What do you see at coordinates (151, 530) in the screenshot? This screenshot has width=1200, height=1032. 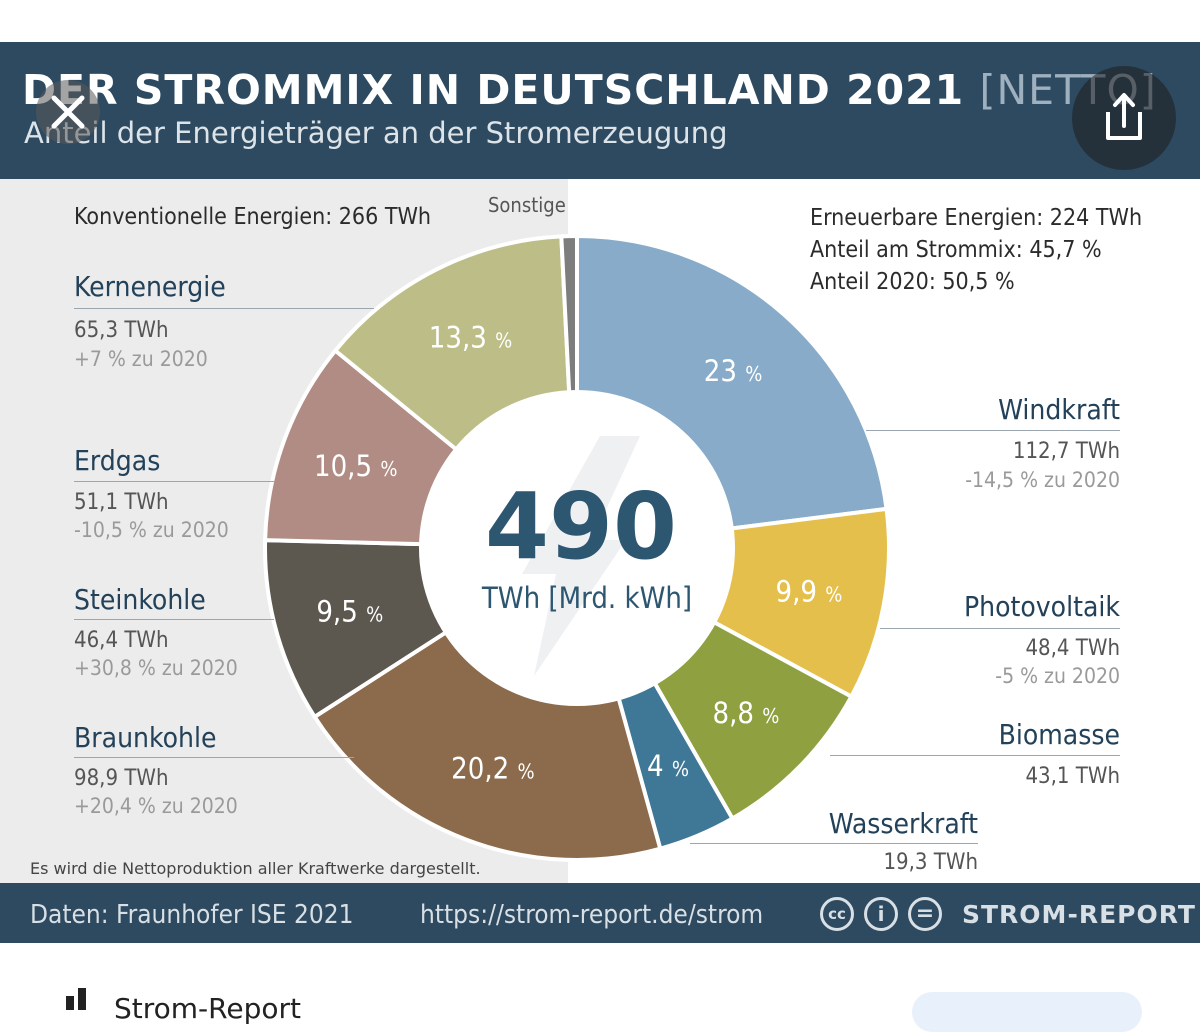 I see `change-erdgas: -10,5 % zu 2020` at bounding box center [151, 530].